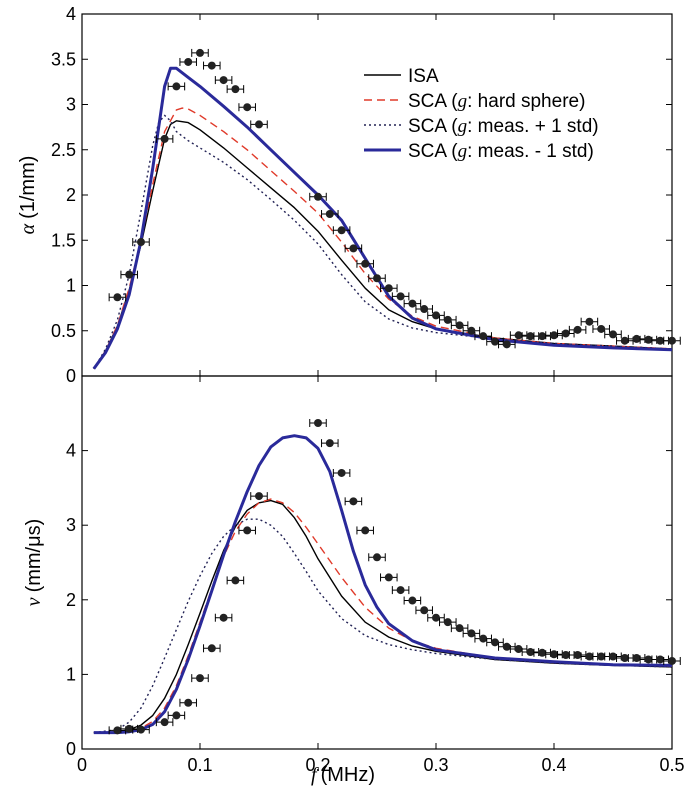  Describe the element at coordinates (343, 775) in the screenshot. I see `frequency-x-axis-label: f (MHz)` at that location.